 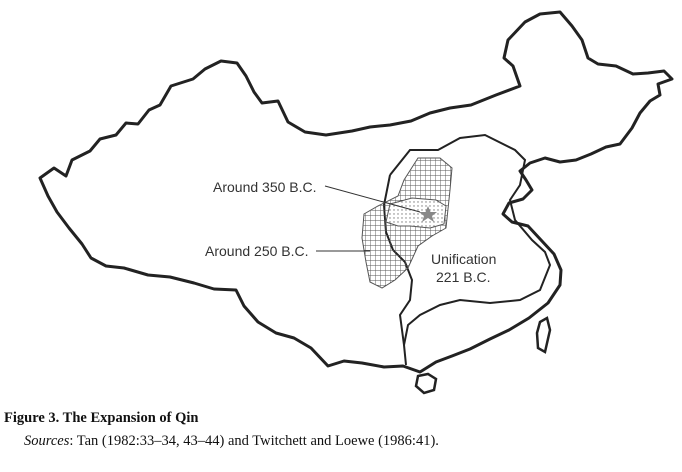 What do you see at coordinates (47, 441) in the screenshot?
I see `sources-label: Sources` at bounding box center [47, 441].